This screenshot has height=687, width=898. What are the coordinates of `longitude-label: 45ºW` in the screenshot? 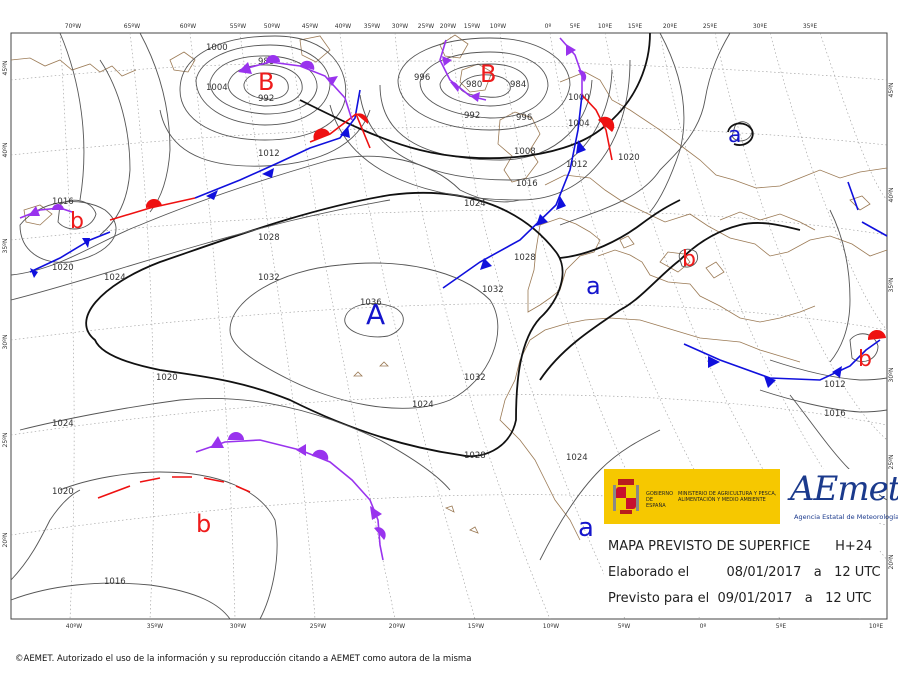 It's located at (310, 26).